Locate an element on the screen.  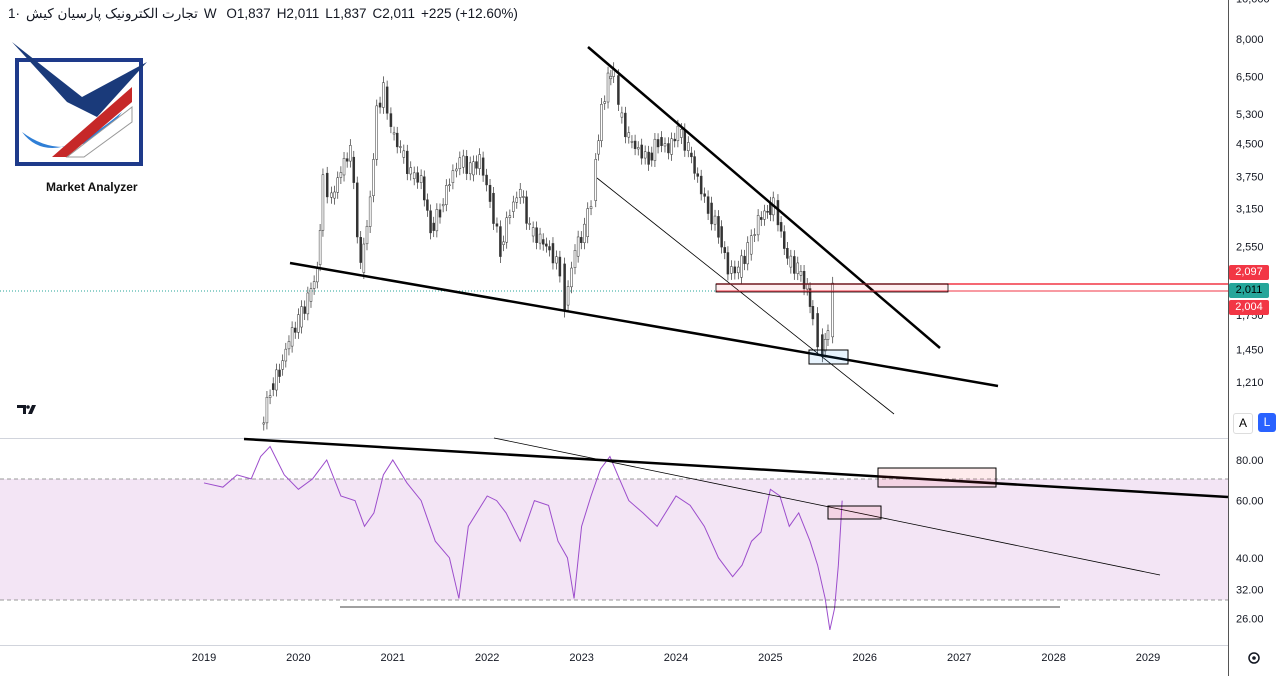
ohlc-close: C2,011 is located at coordinates (394, 13).